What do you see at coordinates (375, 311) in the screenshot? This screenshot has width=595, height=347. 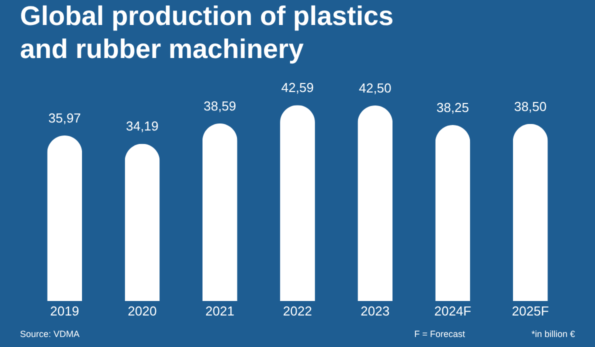 I see `x-tick-label: 2023` at bounding box center [375, 311].